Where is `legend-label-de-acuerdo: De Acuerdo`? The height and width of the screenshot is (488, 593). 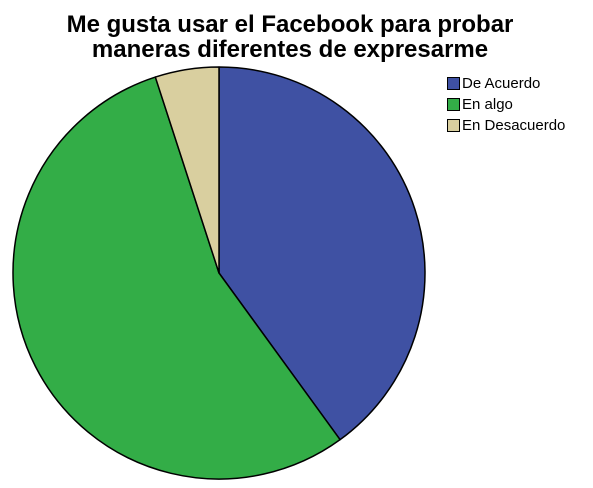
legend-label-de-acuerdo: De Acuerdo is located at coordinates (501, 83).